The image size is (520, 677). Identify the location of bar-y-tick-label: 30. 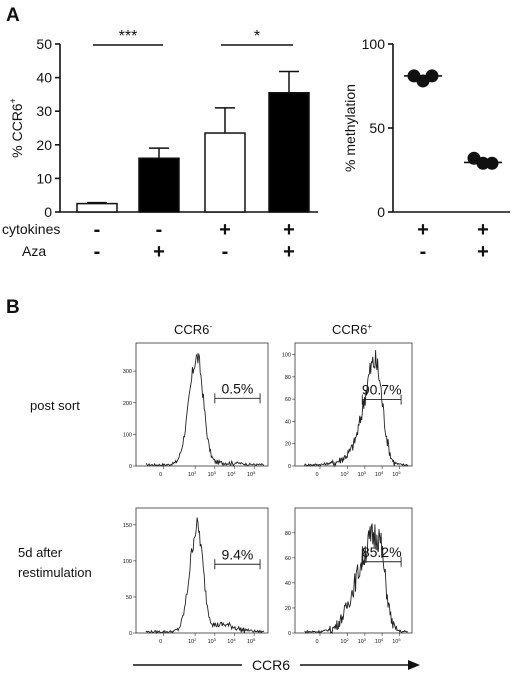
(44, 111).